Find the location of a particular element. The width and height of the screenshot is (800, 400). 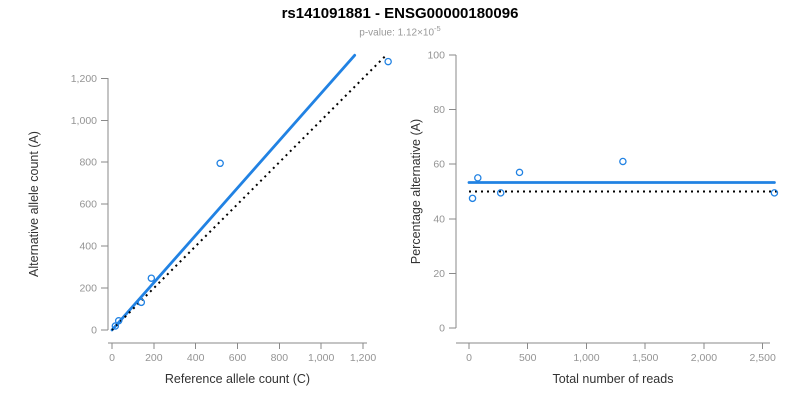

y-tick-label: 400 is located at coordinates (88, 247).